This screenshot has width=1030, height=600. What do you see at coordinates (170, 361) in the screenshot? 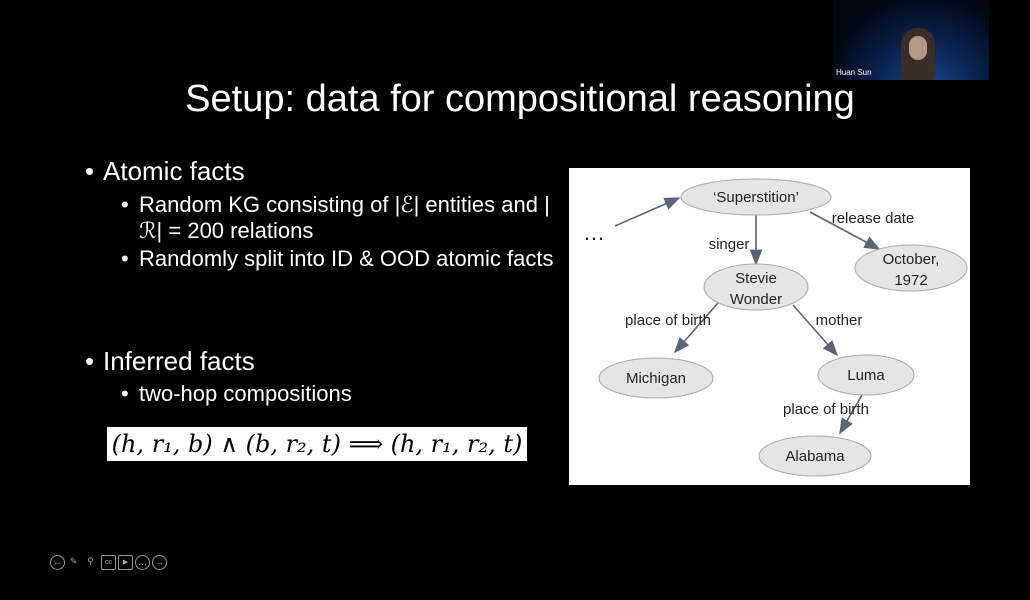
I see `bullet-inferred-facts: • Inferred facts` at bounding box center [170, 361].